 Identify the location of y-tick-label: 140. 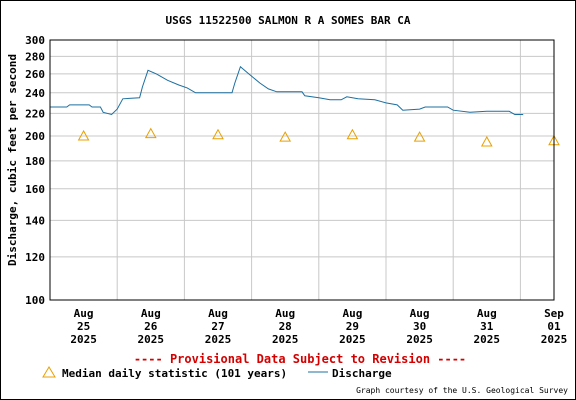
(35, 220).